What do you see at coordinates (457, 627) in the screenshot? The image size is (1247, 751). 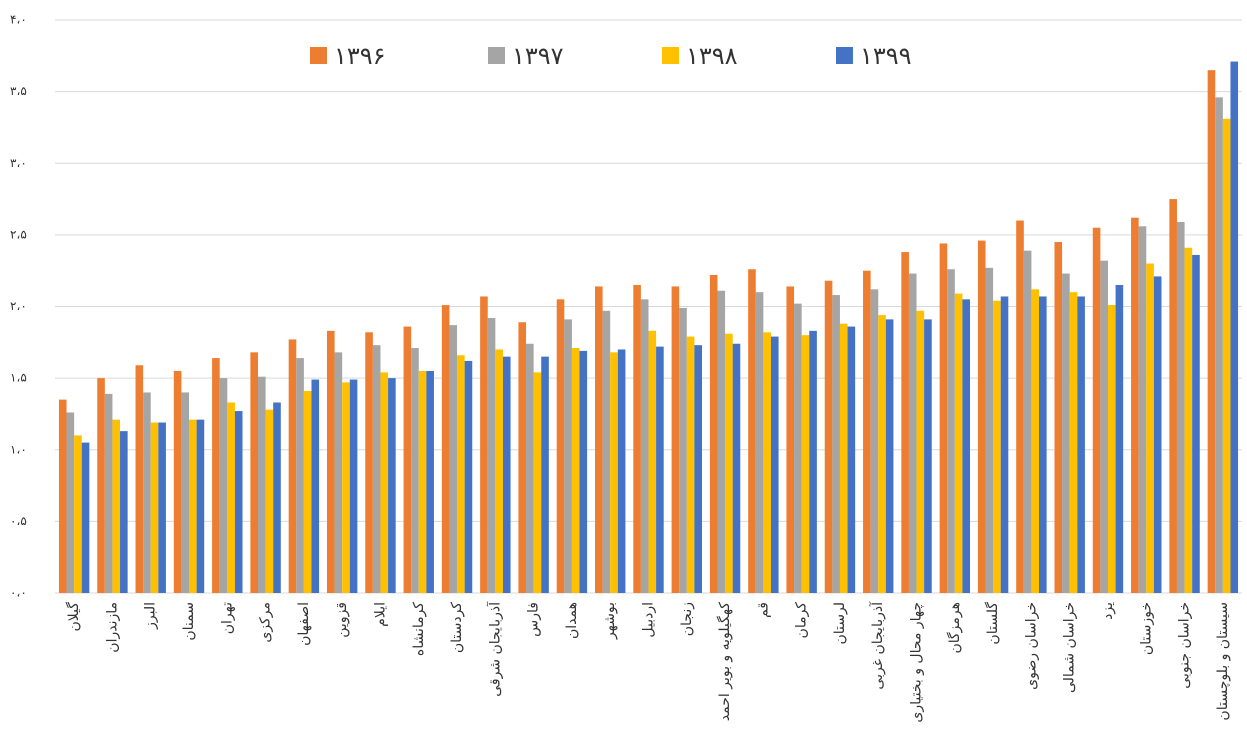 I see `x-tick-label: کردستان` at bounding box center [457, 627].